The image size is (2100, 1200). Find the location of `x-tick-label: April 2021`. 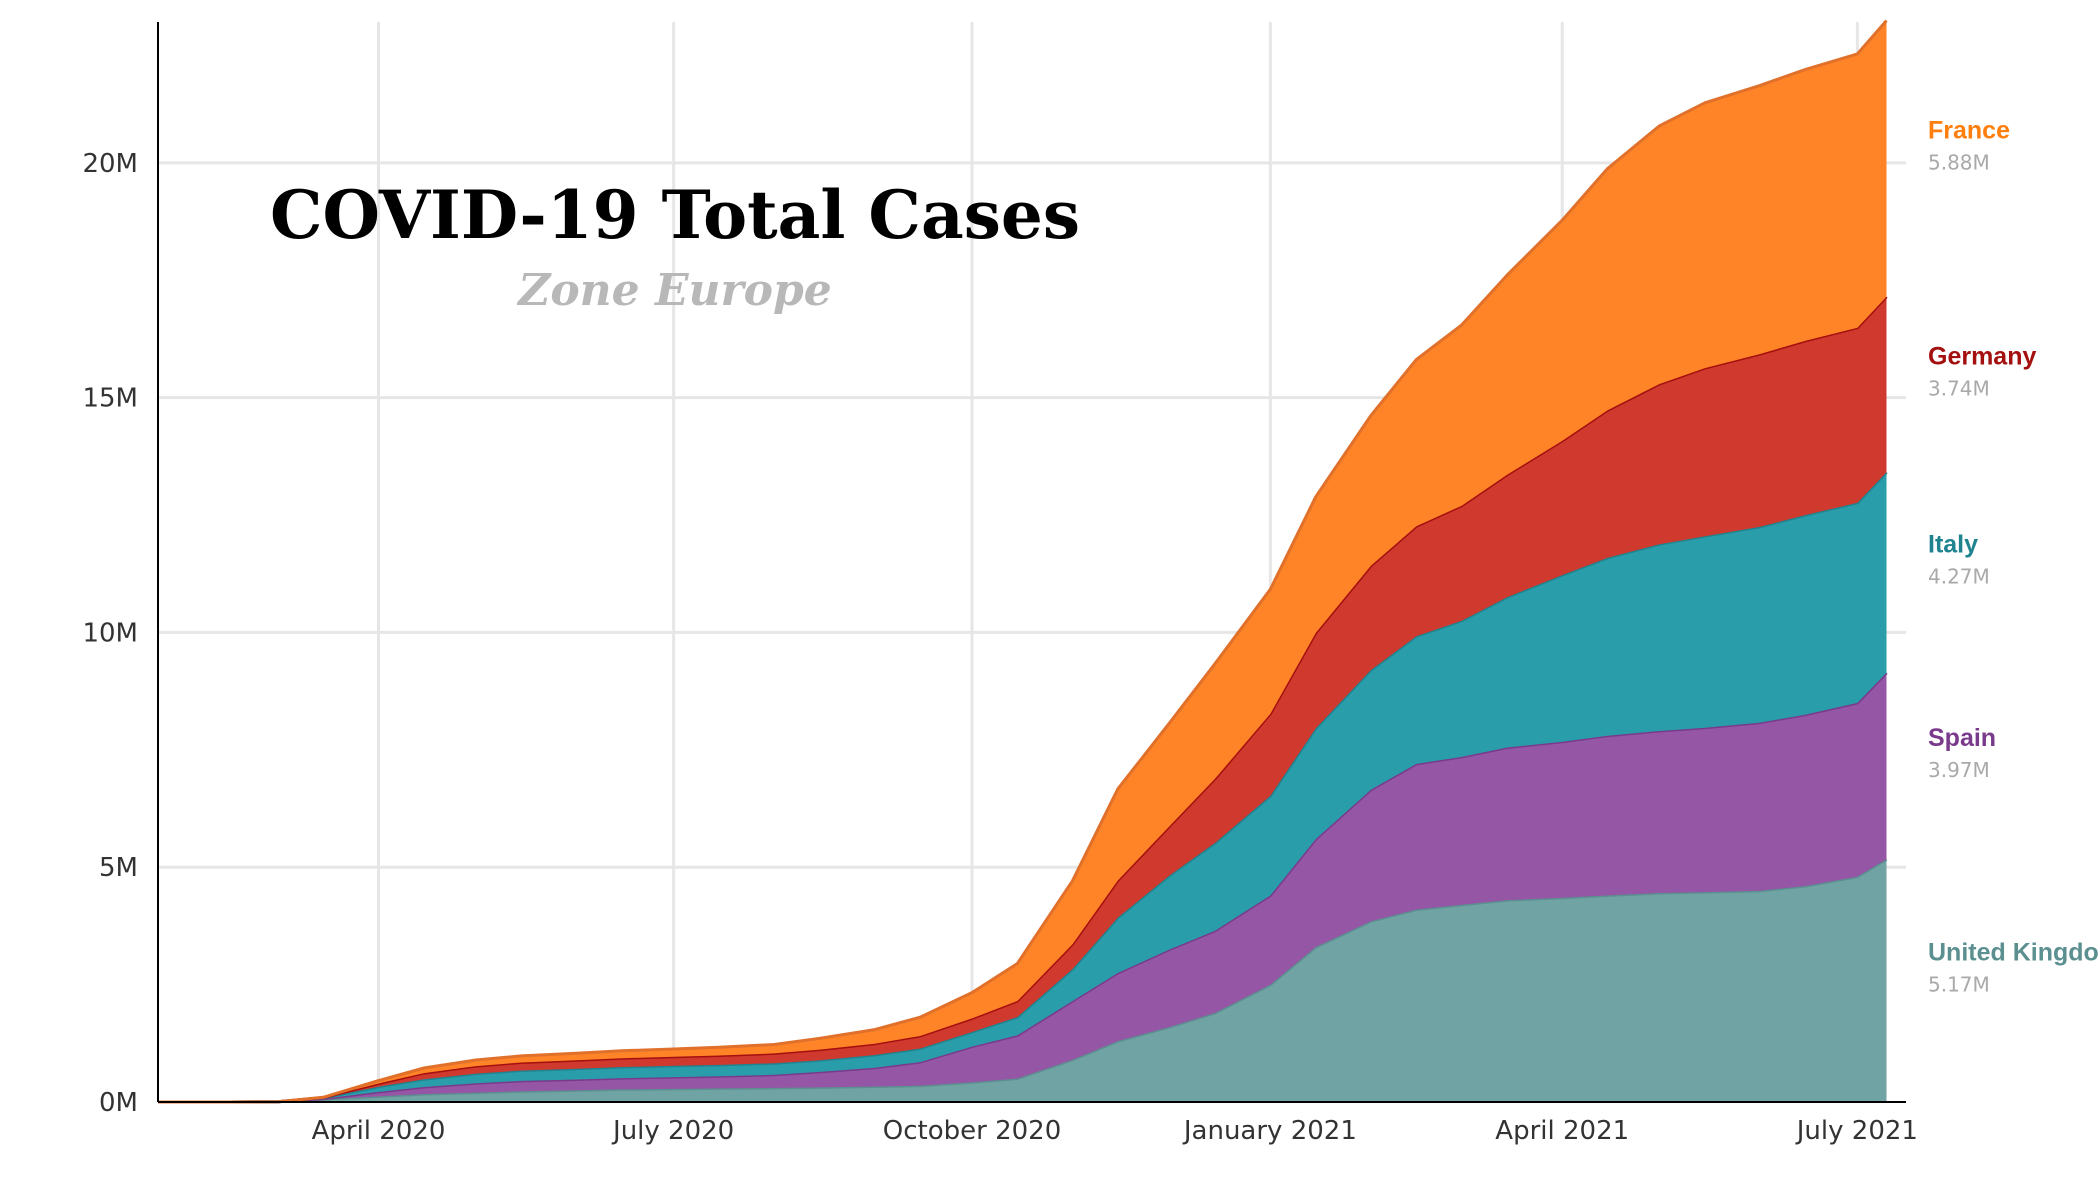

x-tick-label: April 2021 is located at coordinates (1562, 1131).